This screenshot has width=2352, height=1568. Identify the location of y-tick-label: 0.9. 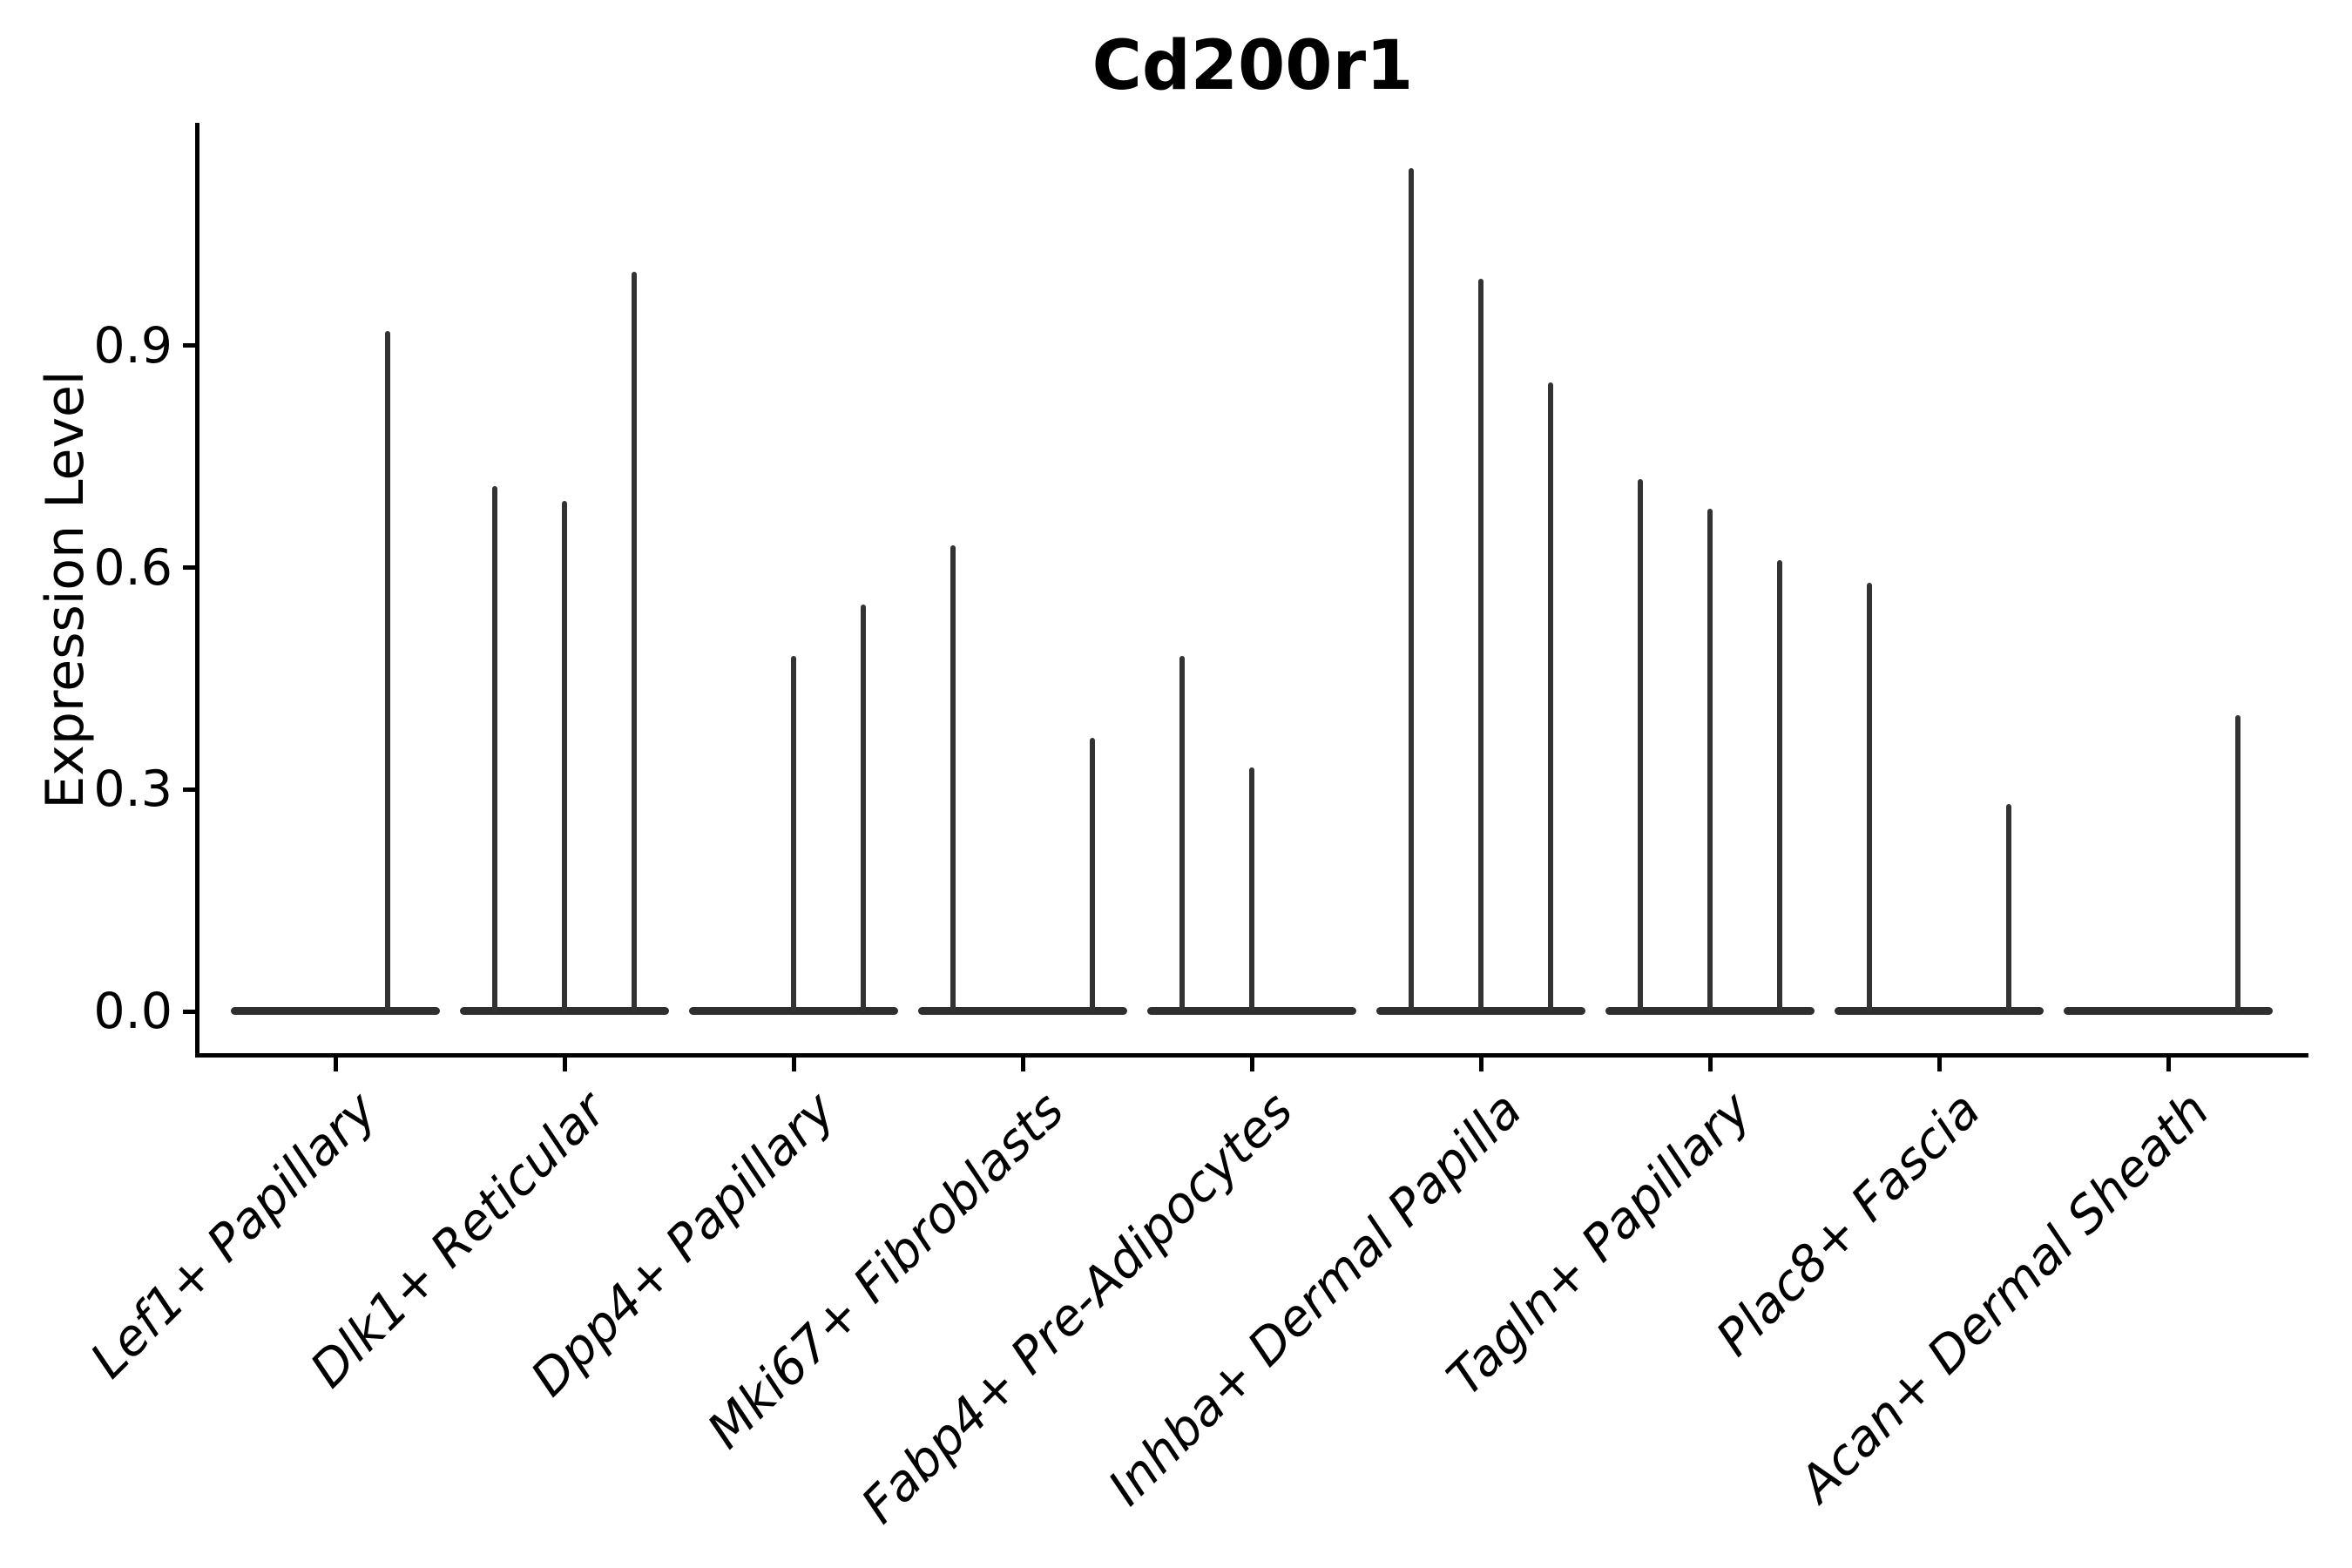
(132, 346).